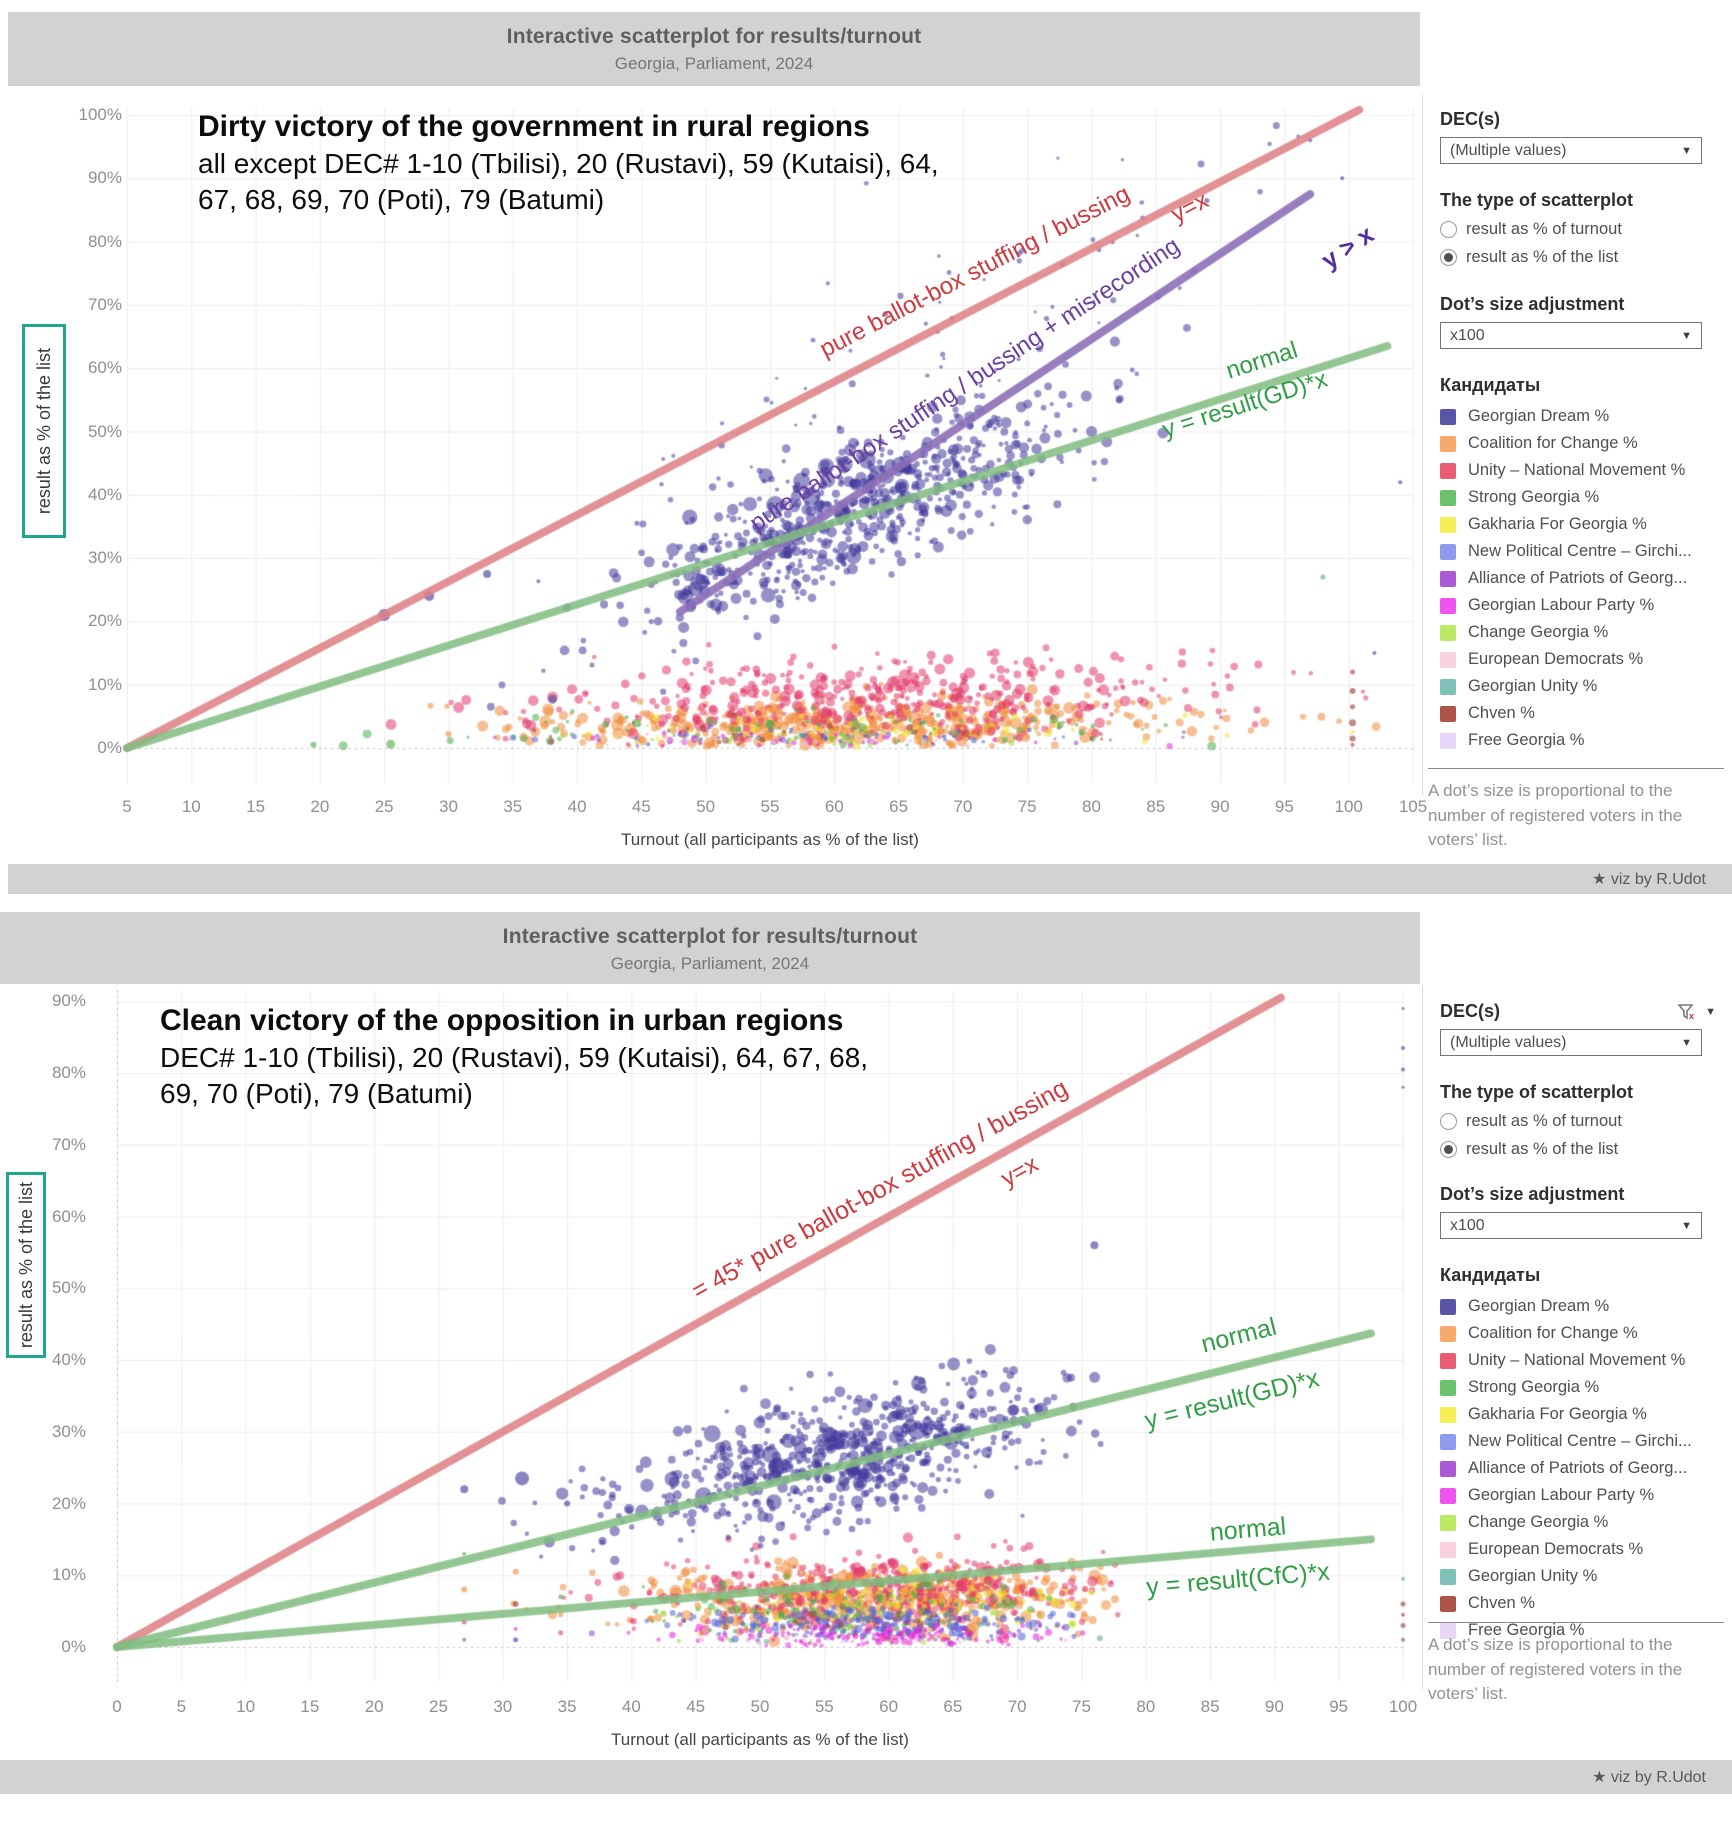 The width and height of the screenshot is (1732, 1824). What do you see at coordinates (438, 1706) in the screenshot?
I see `x-tick-25: 25` at bounding box center [438, 1706].